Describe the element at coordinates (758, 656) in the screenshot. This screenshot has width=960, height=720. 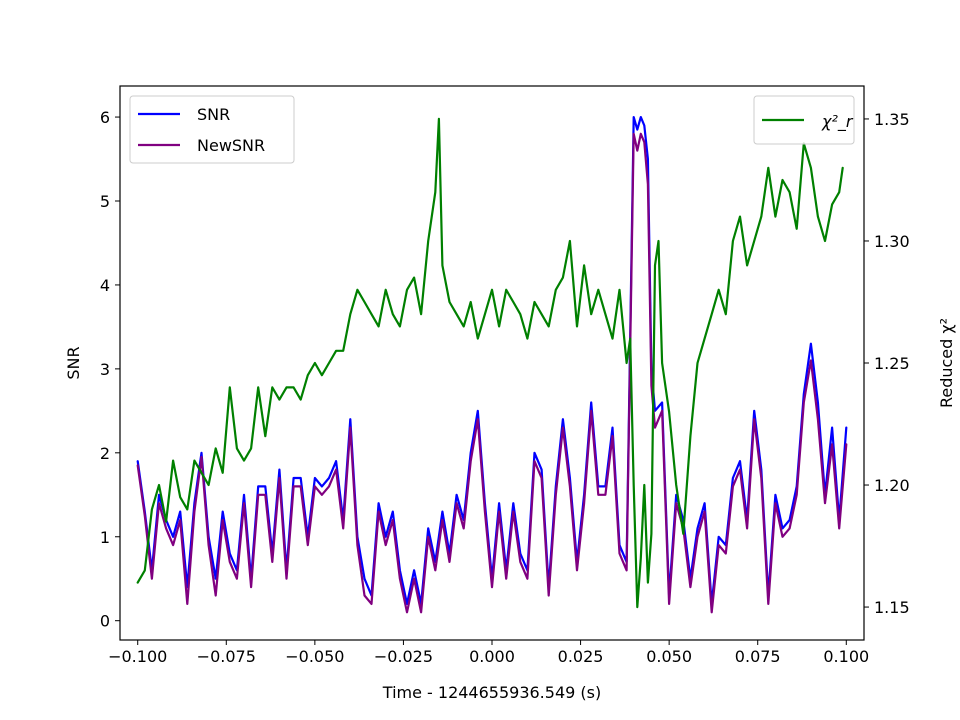
I see `x-tick-label: 0.075` at that location.